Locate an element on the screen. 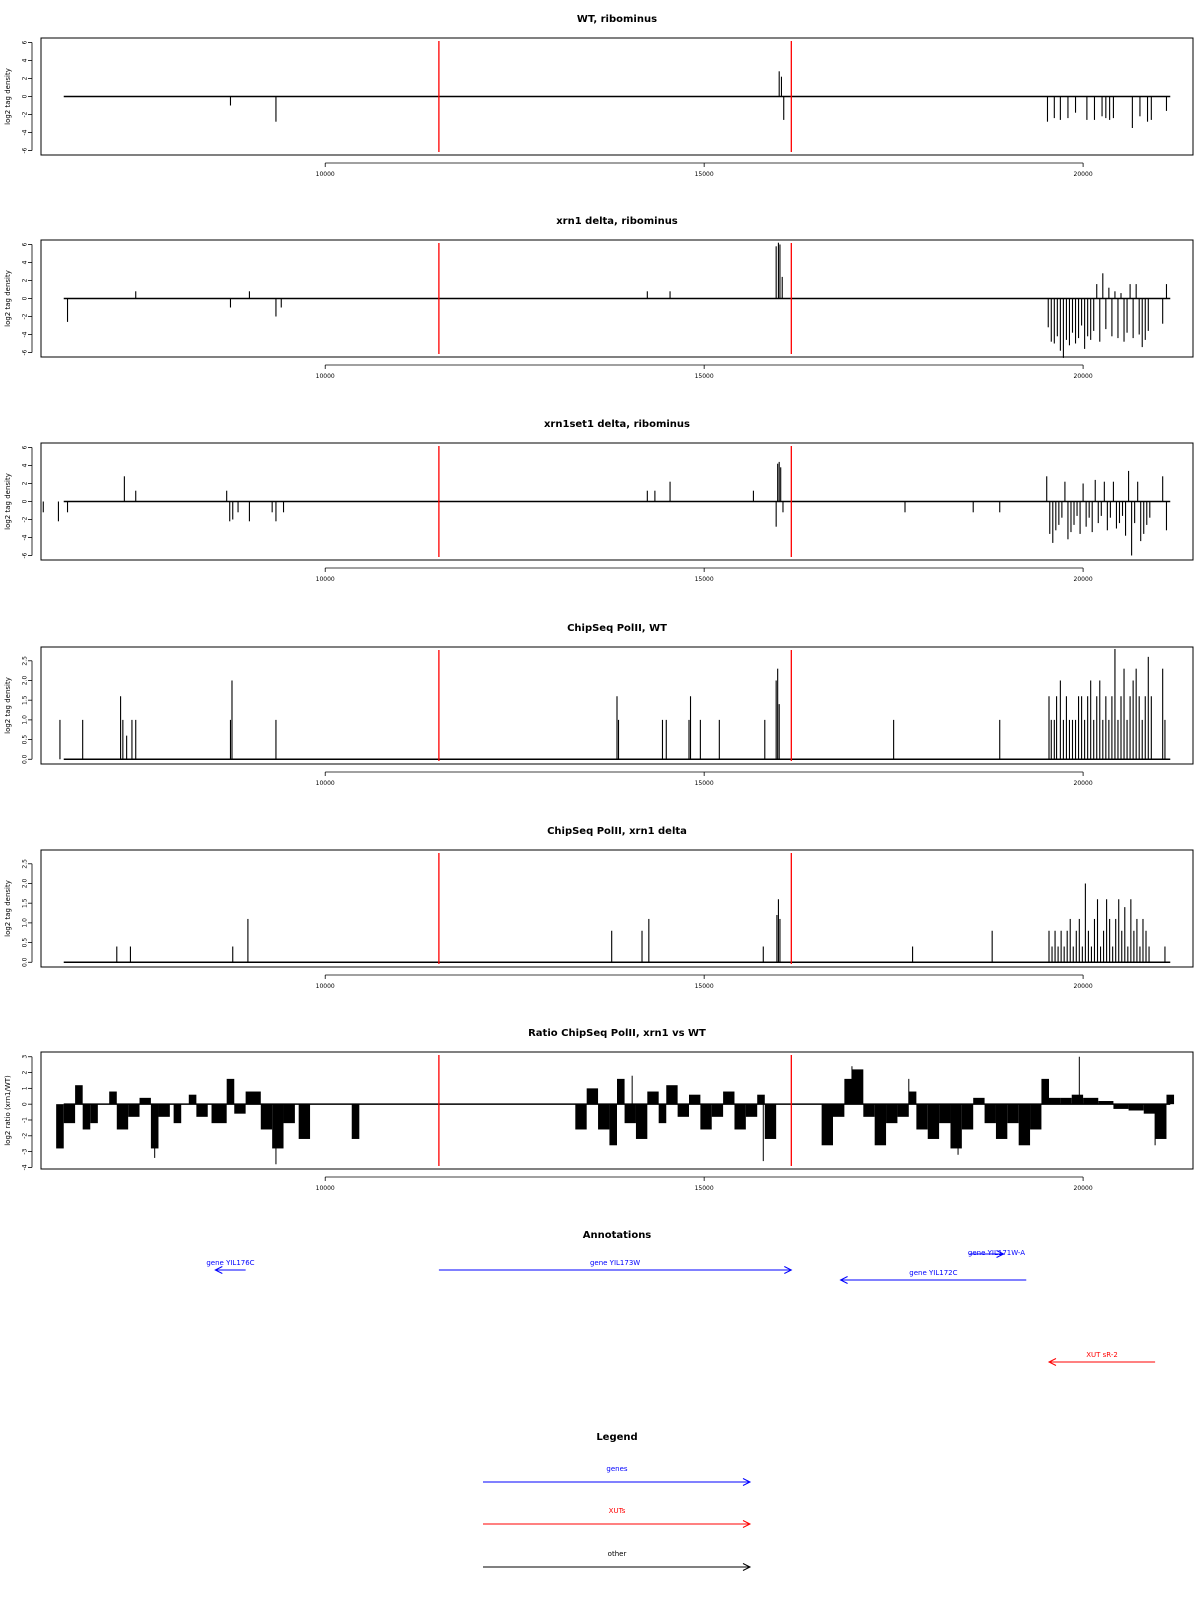 This screenshot has height=1600, width=1200. y-tick-label: 6 is located at coordinates (25, 447).